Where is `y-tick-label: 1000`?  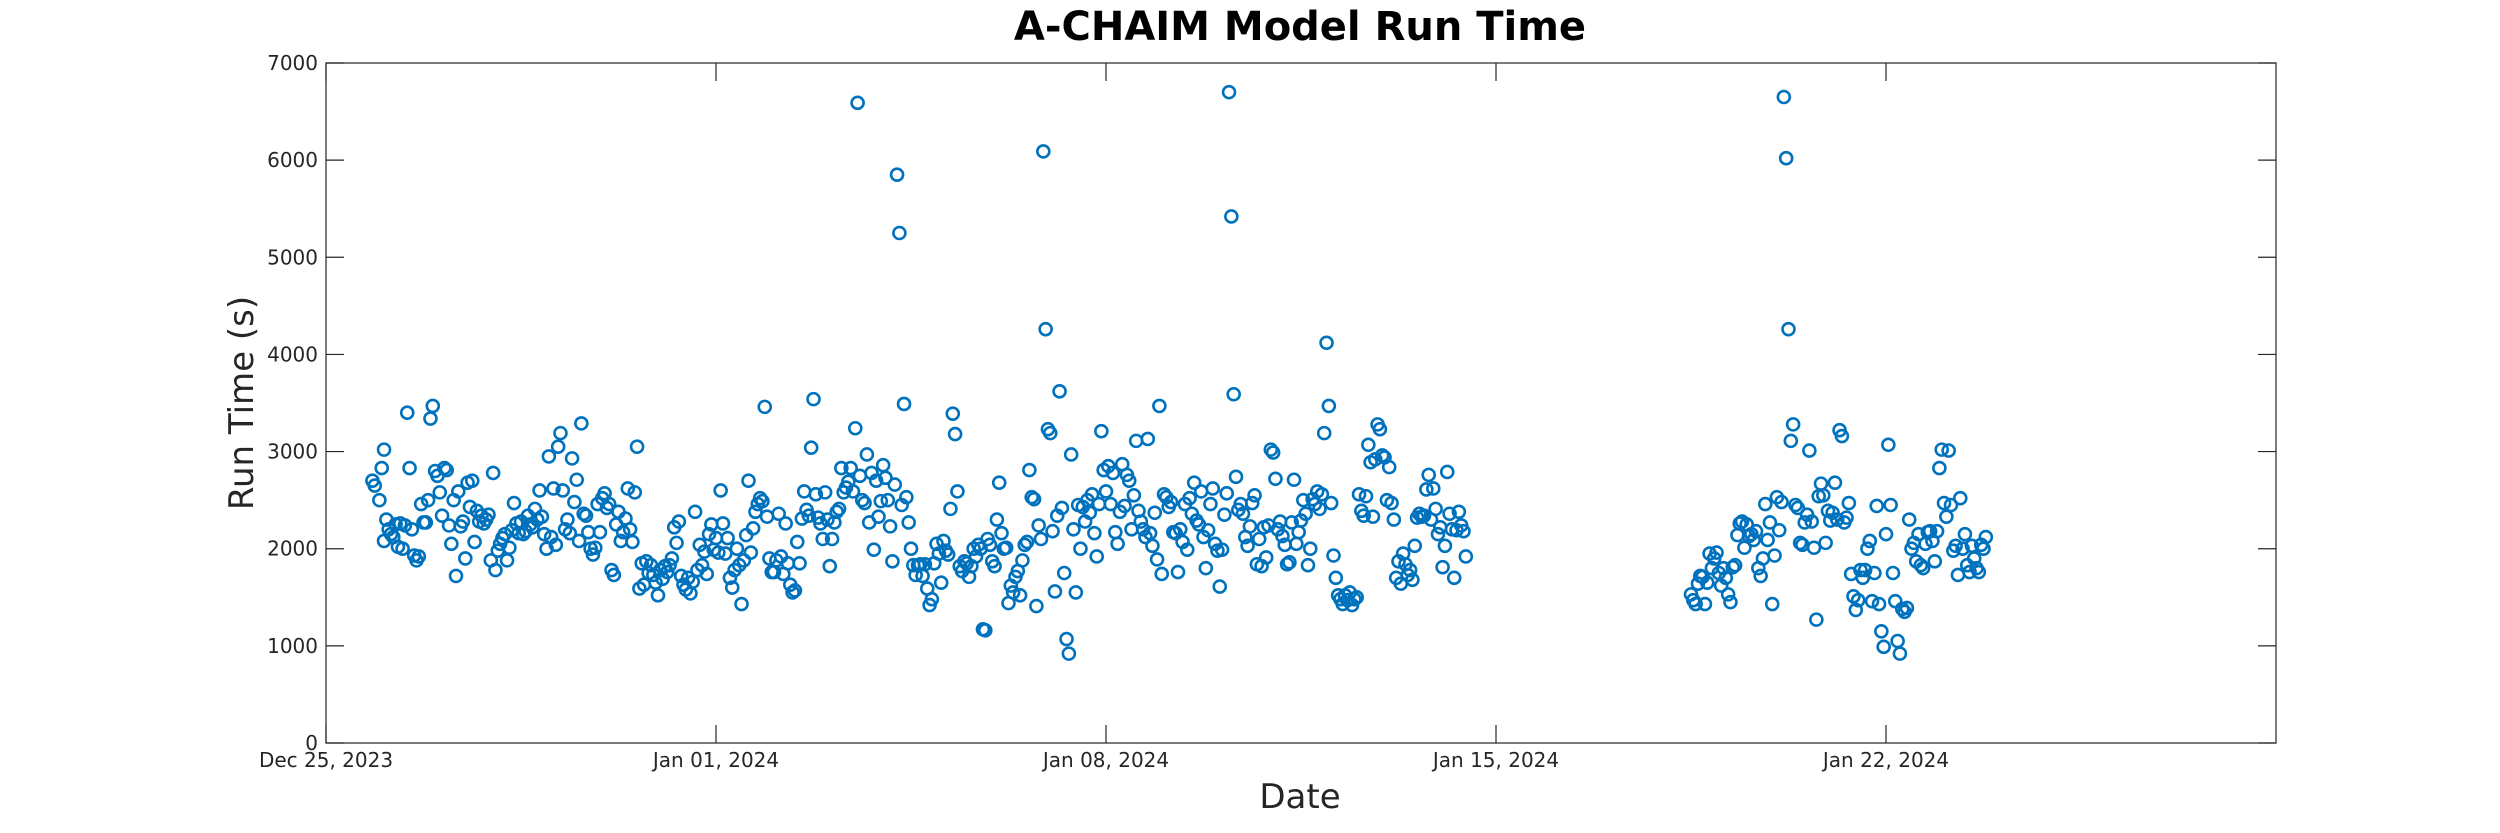 y-tick-label: 1000 is located at coordinates (292, 646).